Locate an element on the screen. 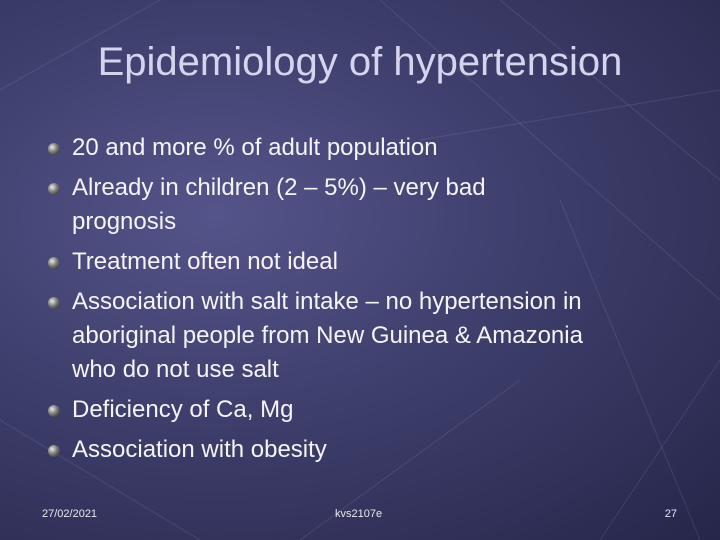  bullet-text: Treatment often not ideal is located at coordinates (205, 261).